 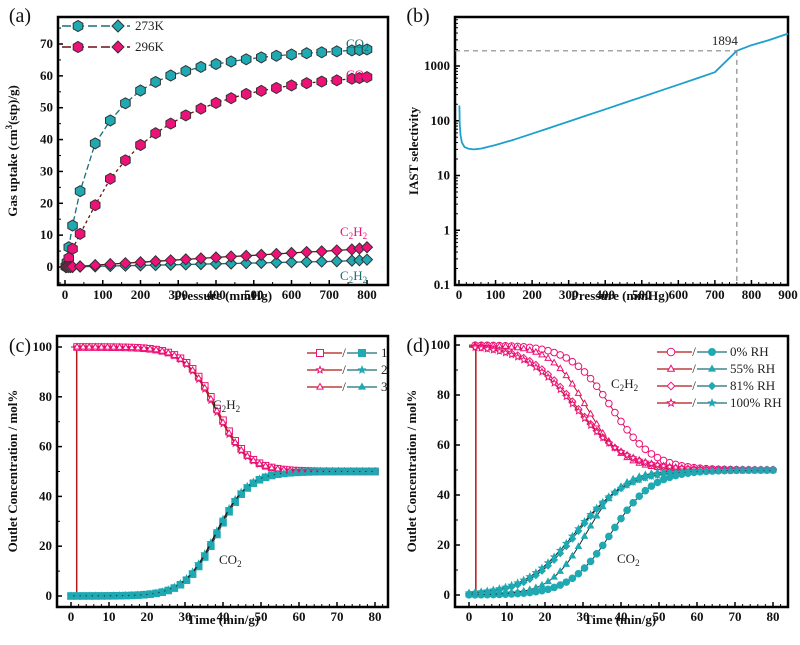 What do you see at coordinates (625, 384) in the screenshot?
I see `annotation-c2h2: C2H2` at bounding box center [625, 384].